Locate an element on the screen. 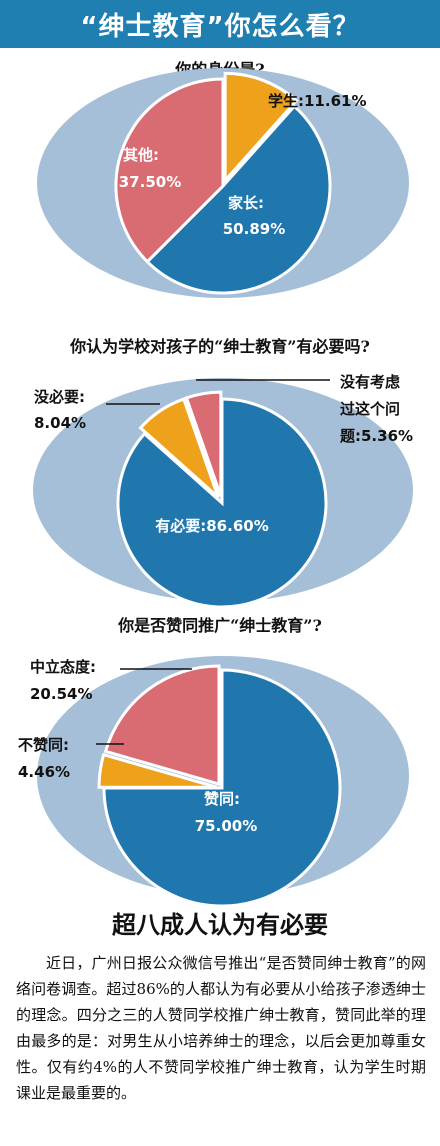 Image resolution: width=440 pixels, height=1146 pixels. label-notconsidered-3: 题:5.36% is located at coordinates (376, 436).